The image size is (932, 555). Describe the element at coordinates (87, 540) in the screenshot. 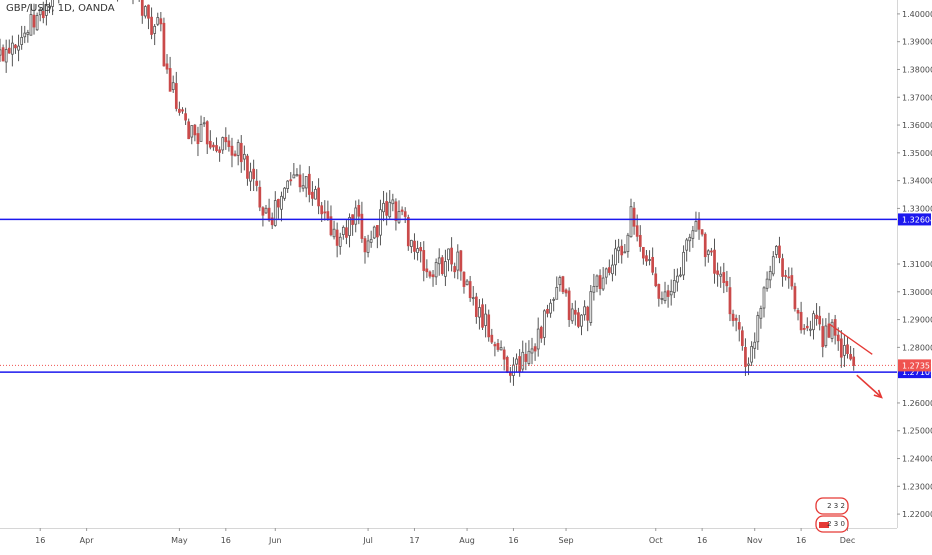

I see `time-tick-label: Apr` at that location.